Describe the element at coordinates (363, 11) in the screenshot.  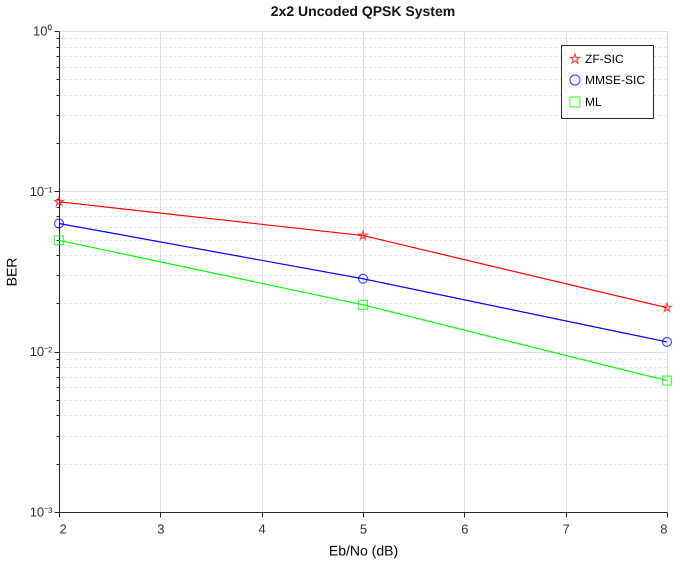
I see `chart-title: 2x2 Uncoded QPSK System` at that location.